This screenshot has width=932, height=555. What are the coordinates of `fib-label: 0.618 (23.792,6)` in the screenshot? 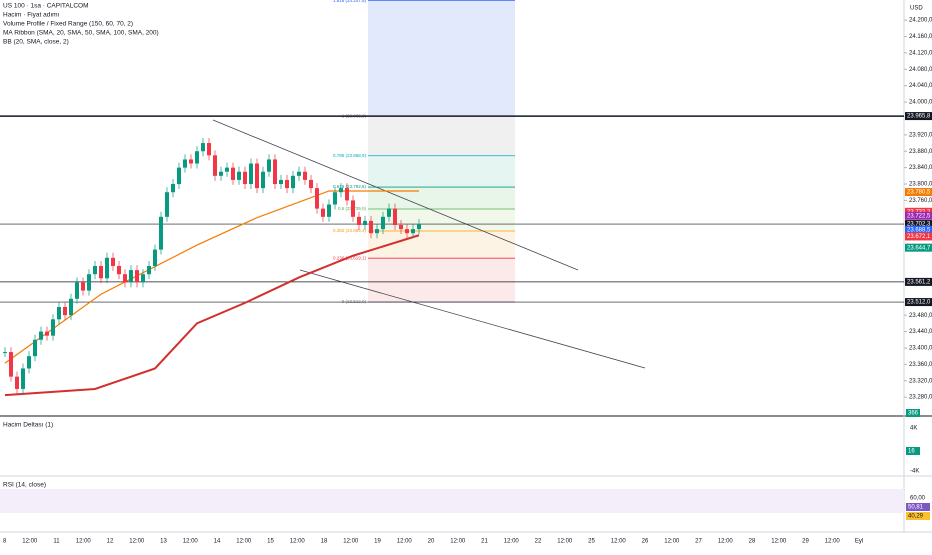 It's located at (350, 186).